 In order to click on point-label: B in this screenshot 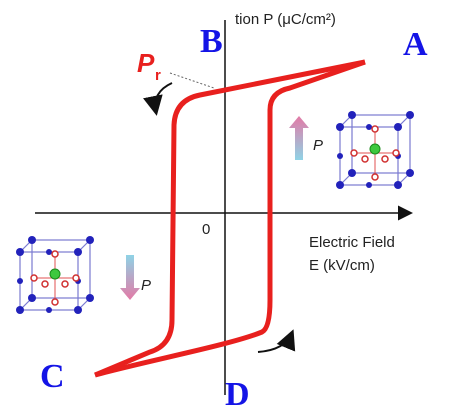, I will do `click(211, 41)`.